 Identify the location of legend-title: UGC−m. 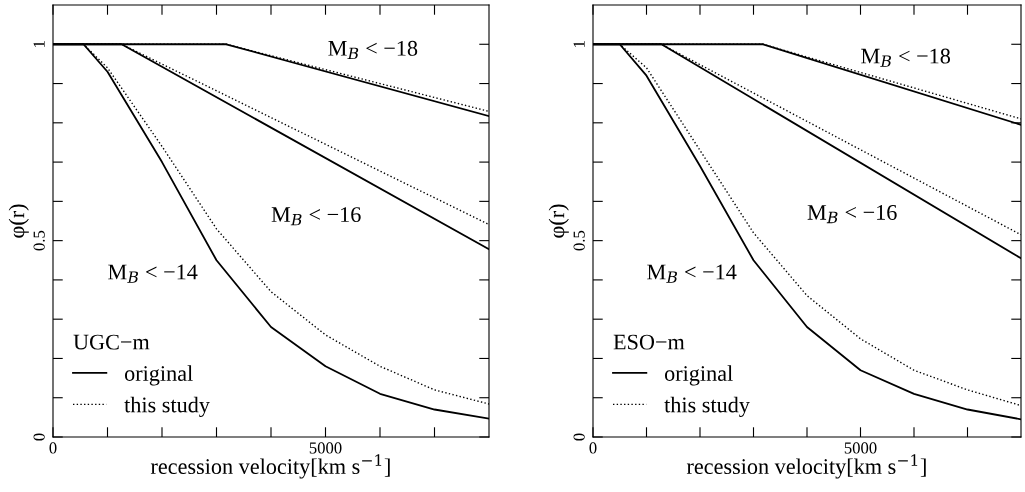
(111, 342).